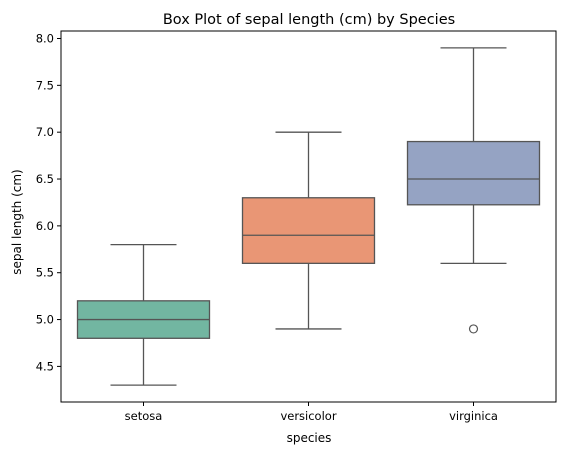 Image resolution: width=567 pixels, height=455 pixels. I want to click on x-tick-label-virginica: virginica, so click(473, 416).